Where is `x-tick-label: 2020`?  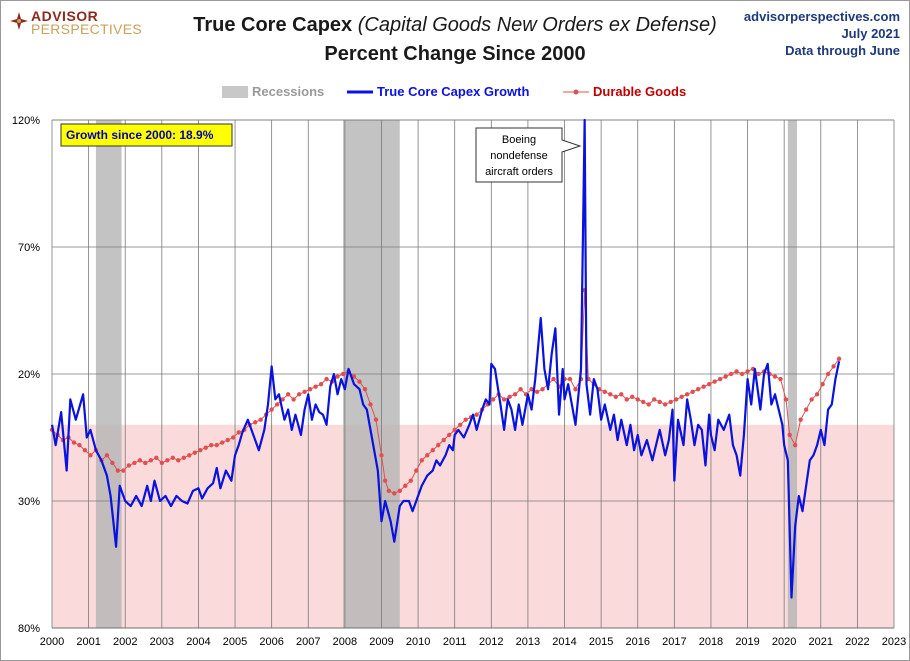
x-tick-label: 2020 is located at coordinates (784, 642).